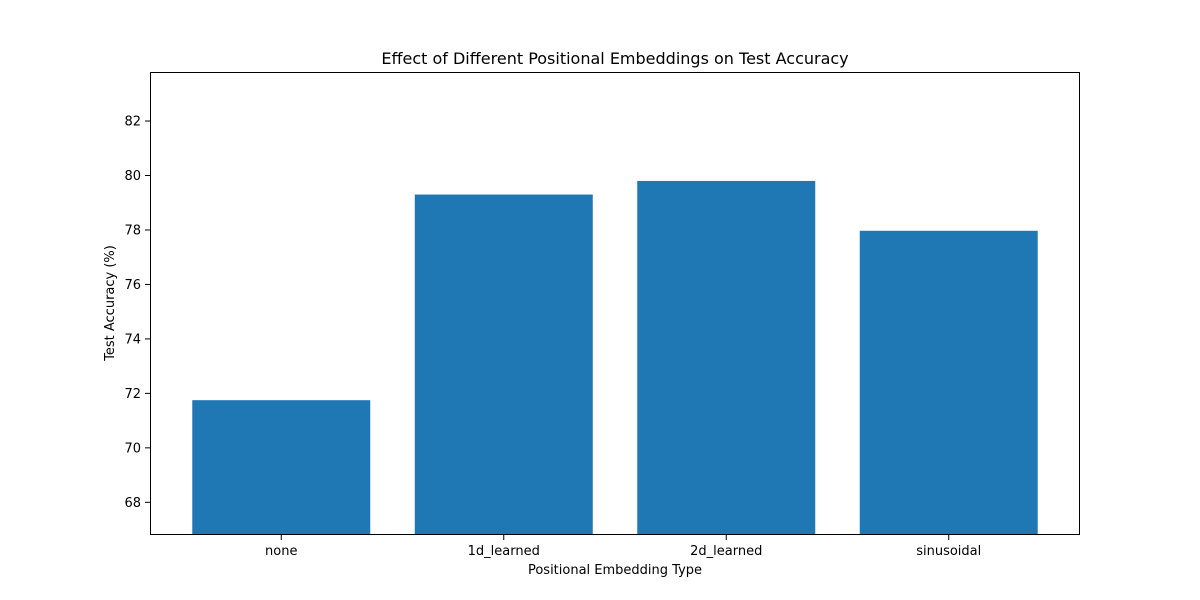 The height and width of the screenshot is (600, 1200). Describe the element at coordinates (132, 339) in the screenshot. I see `y-tick-label: 74` at that location.